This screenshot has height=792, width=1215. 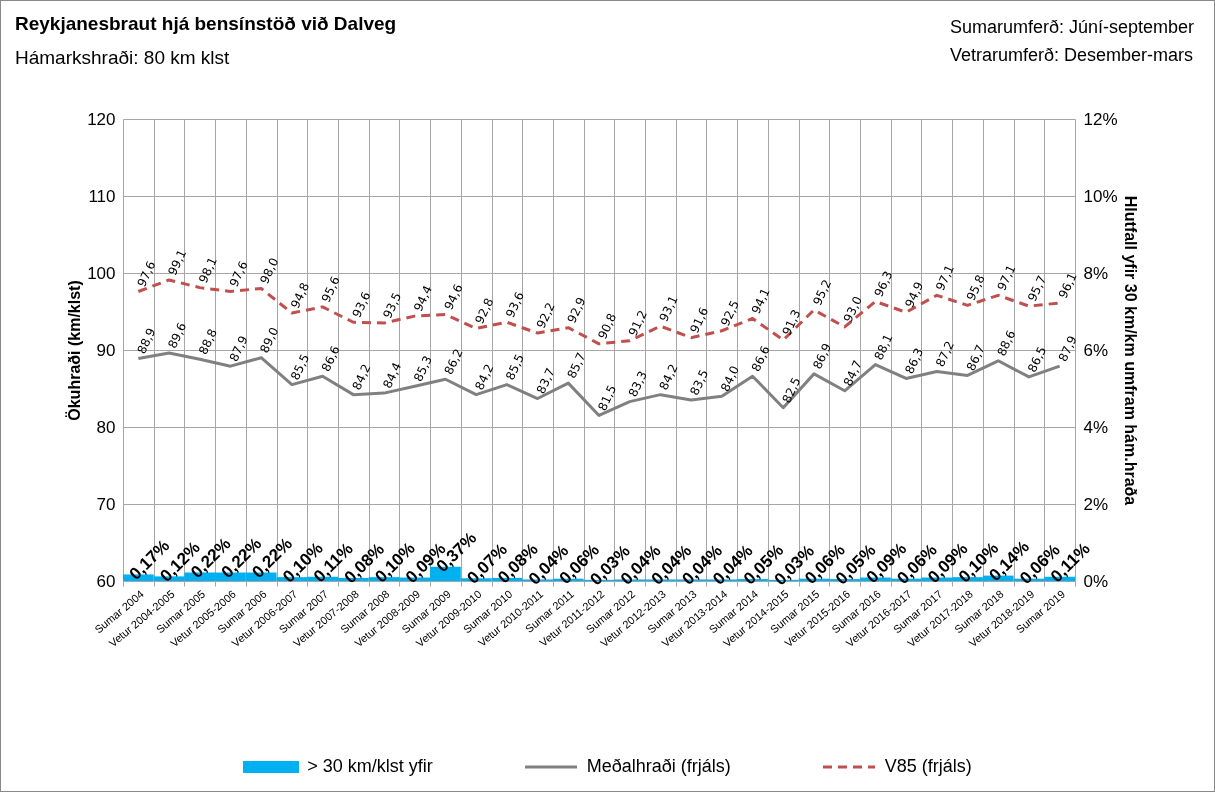 What do you see at coordinates (370, 766) in the screenshot?
I see `legend-label: > 30 km/klst yfir` at bounding box center [370, 766].